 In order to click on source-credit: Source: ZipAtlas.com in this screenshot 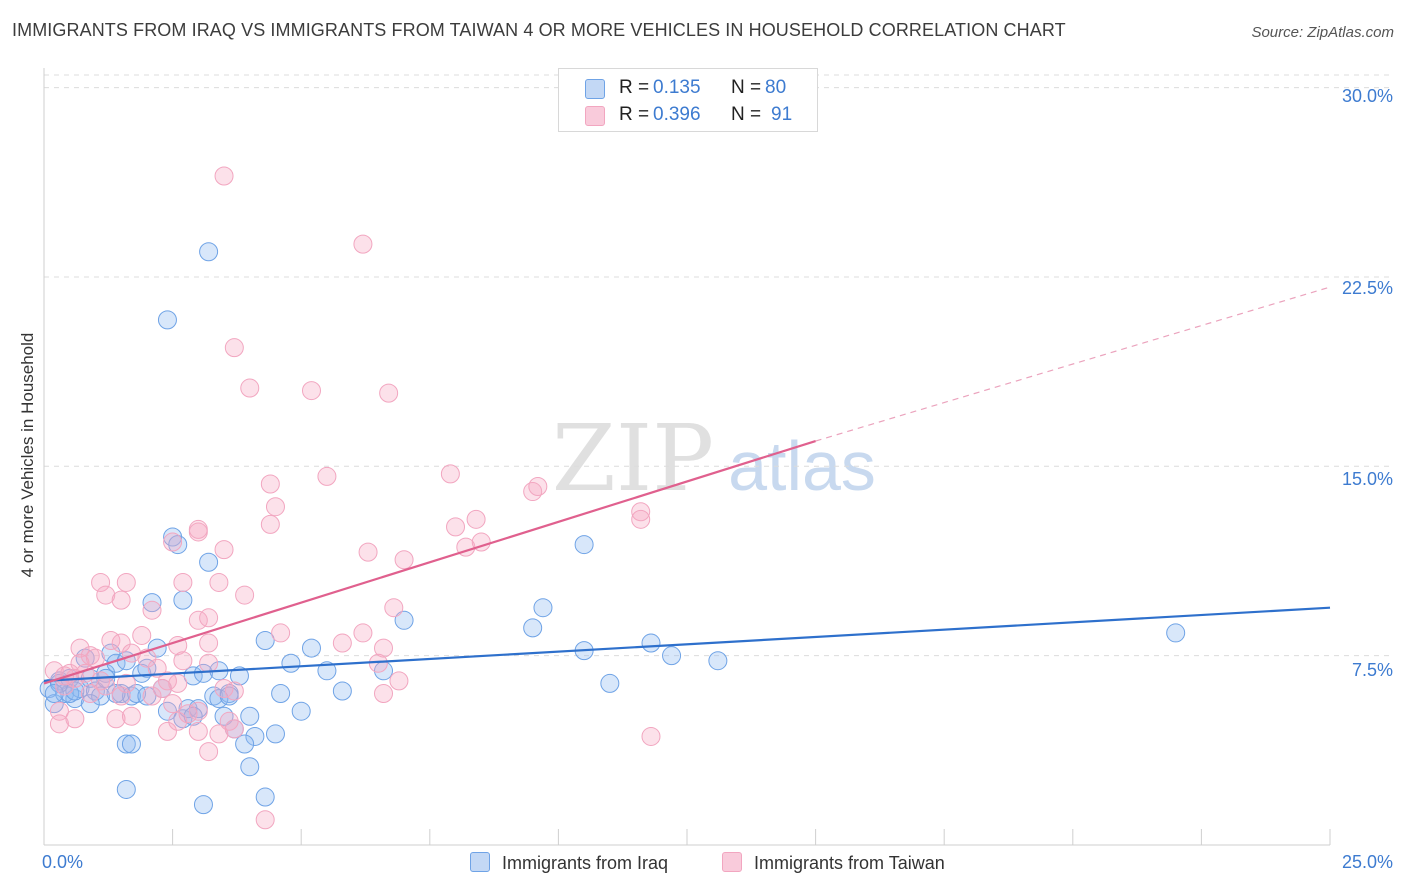, I will do `click(1322, 32)`.